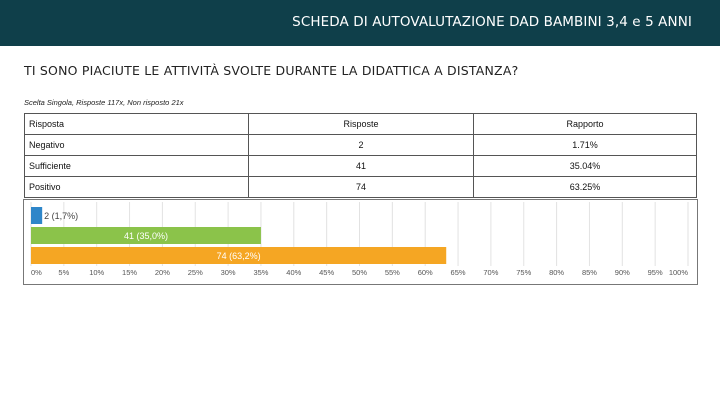 This screenshot has width=720, height=405. I want to click on x-tick-label: 55%, so click(392, 272).